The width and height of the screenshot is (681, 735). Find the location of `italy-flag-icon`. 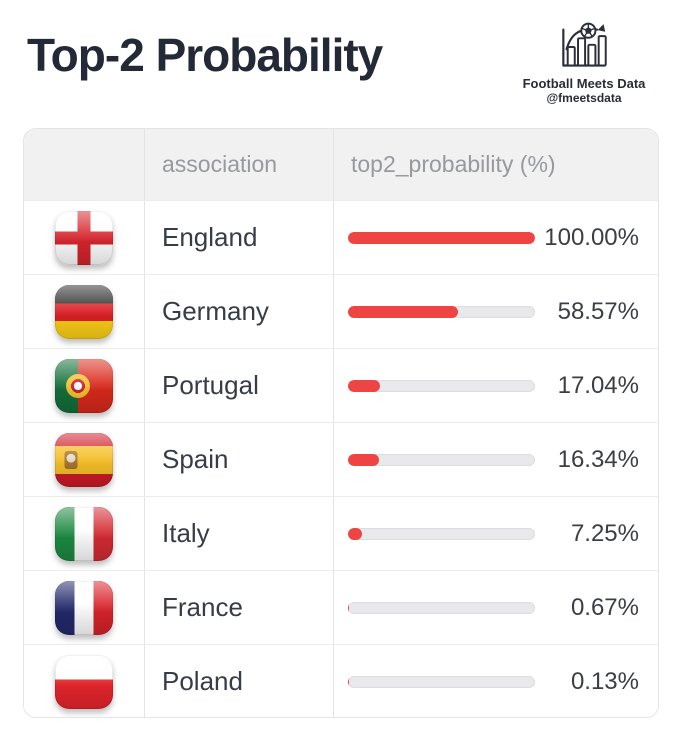

italy-flag-icon is located at coordinates (84, 533).